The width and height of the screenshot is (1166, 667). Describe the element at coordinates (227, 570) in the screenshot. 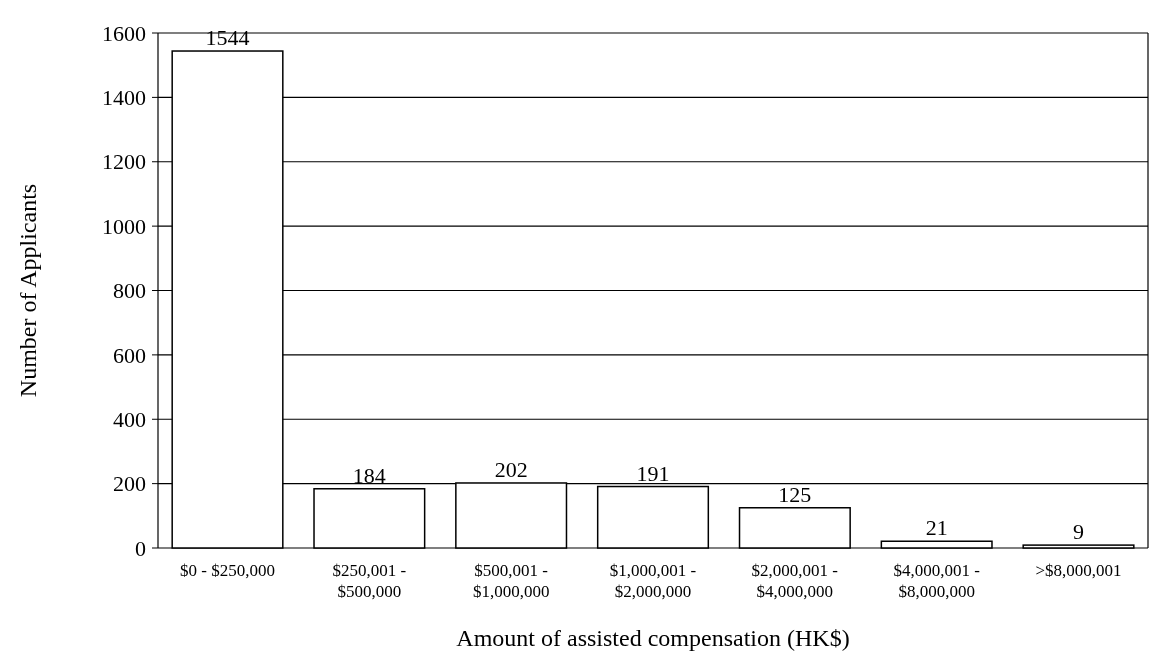

I see `x-tick-label: $0 - $250,000` at that location.